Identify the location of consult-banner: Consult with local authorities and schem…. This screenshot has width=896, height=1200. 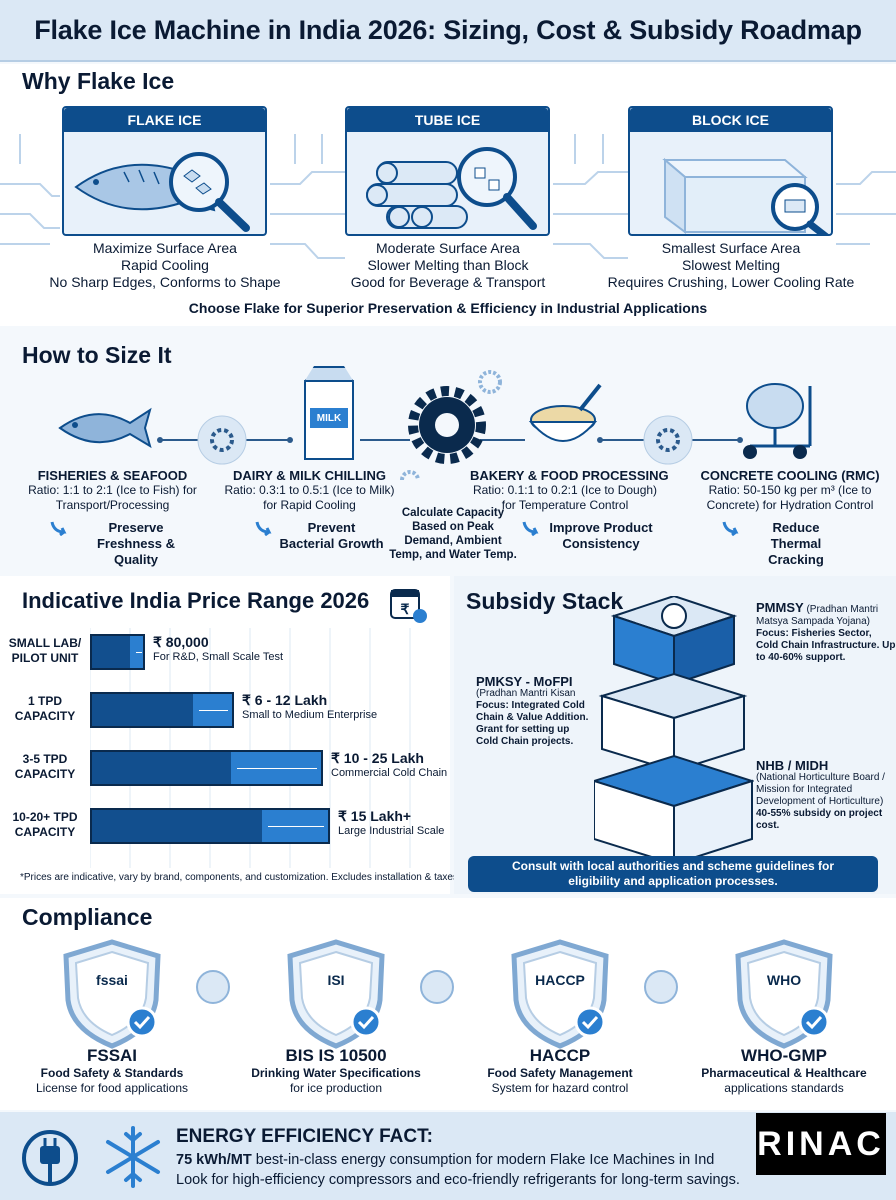
(673, 874).